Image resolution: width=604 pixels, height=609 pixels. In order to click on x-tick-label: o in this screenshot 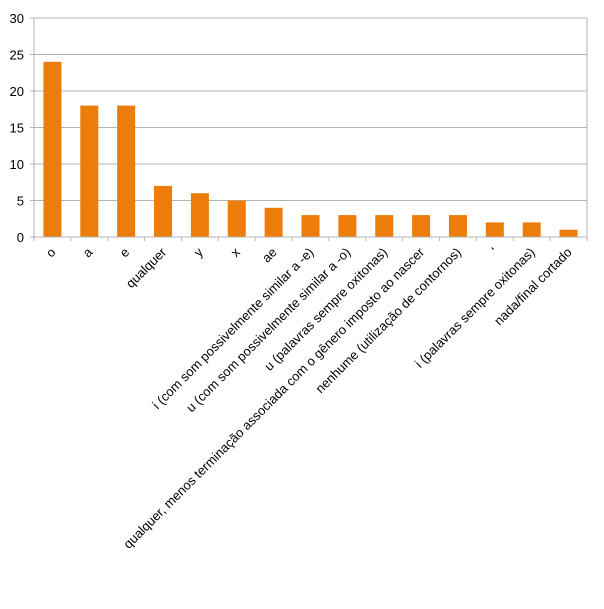, I will do `click(51, 253)`.